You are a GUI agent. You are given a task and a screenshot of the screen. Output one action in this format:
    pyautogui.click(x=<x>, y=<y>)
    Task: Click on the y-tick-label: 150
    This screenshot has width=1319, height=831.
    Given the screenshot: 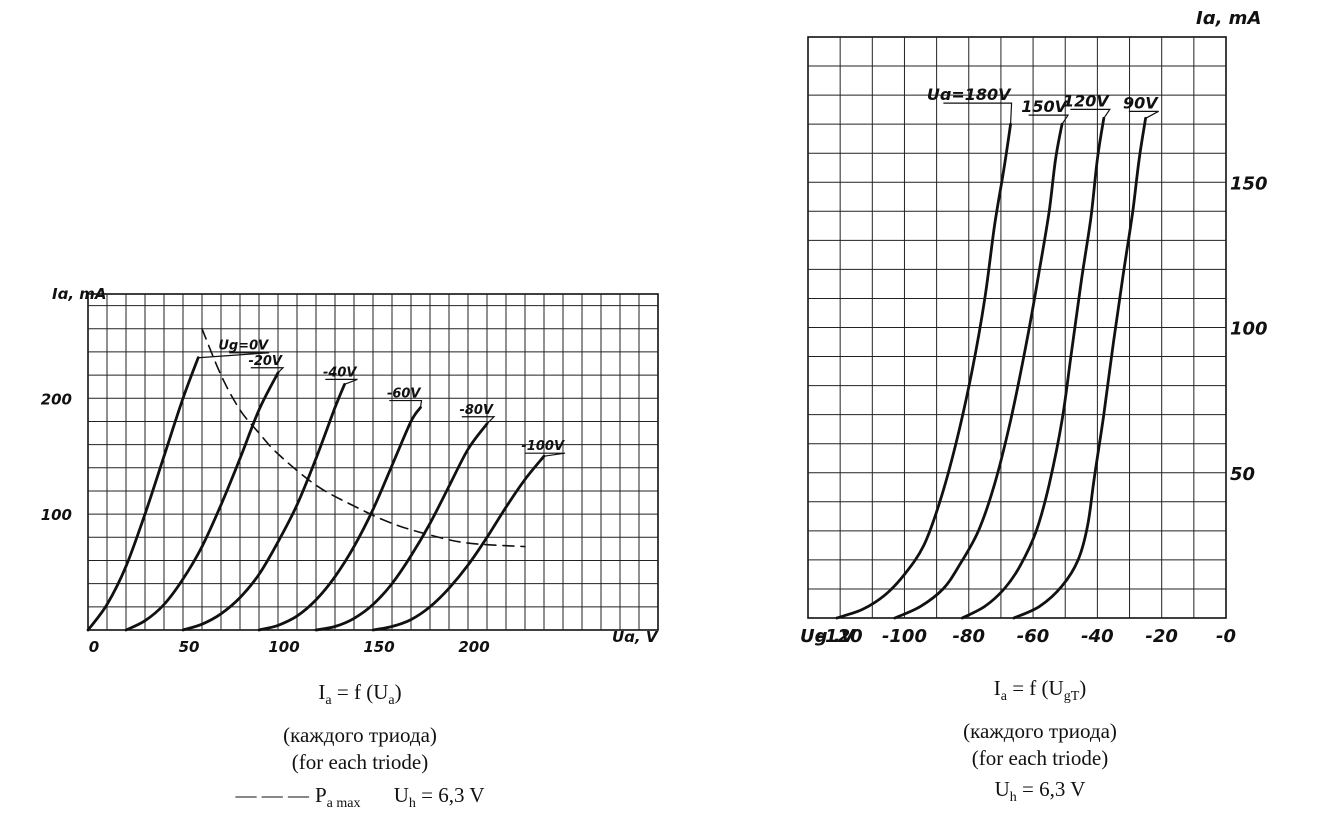 What is the action you would take?
    pyautogui.click(x=1249, y=183)
    